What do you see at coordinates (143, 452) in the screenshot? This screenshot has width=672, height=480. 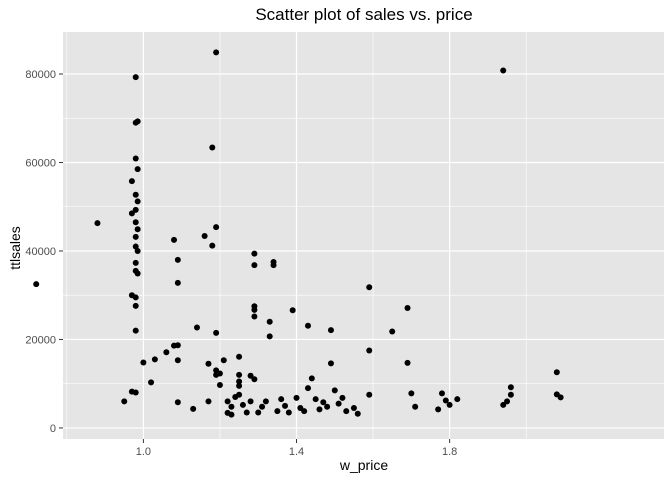 I see `x-tick-label: 1.0` at bounding box center [143, 452].